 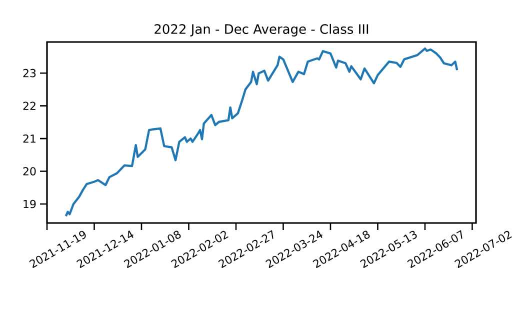 I want to click on y-tick-label: 20, so click(x=29, y=171).